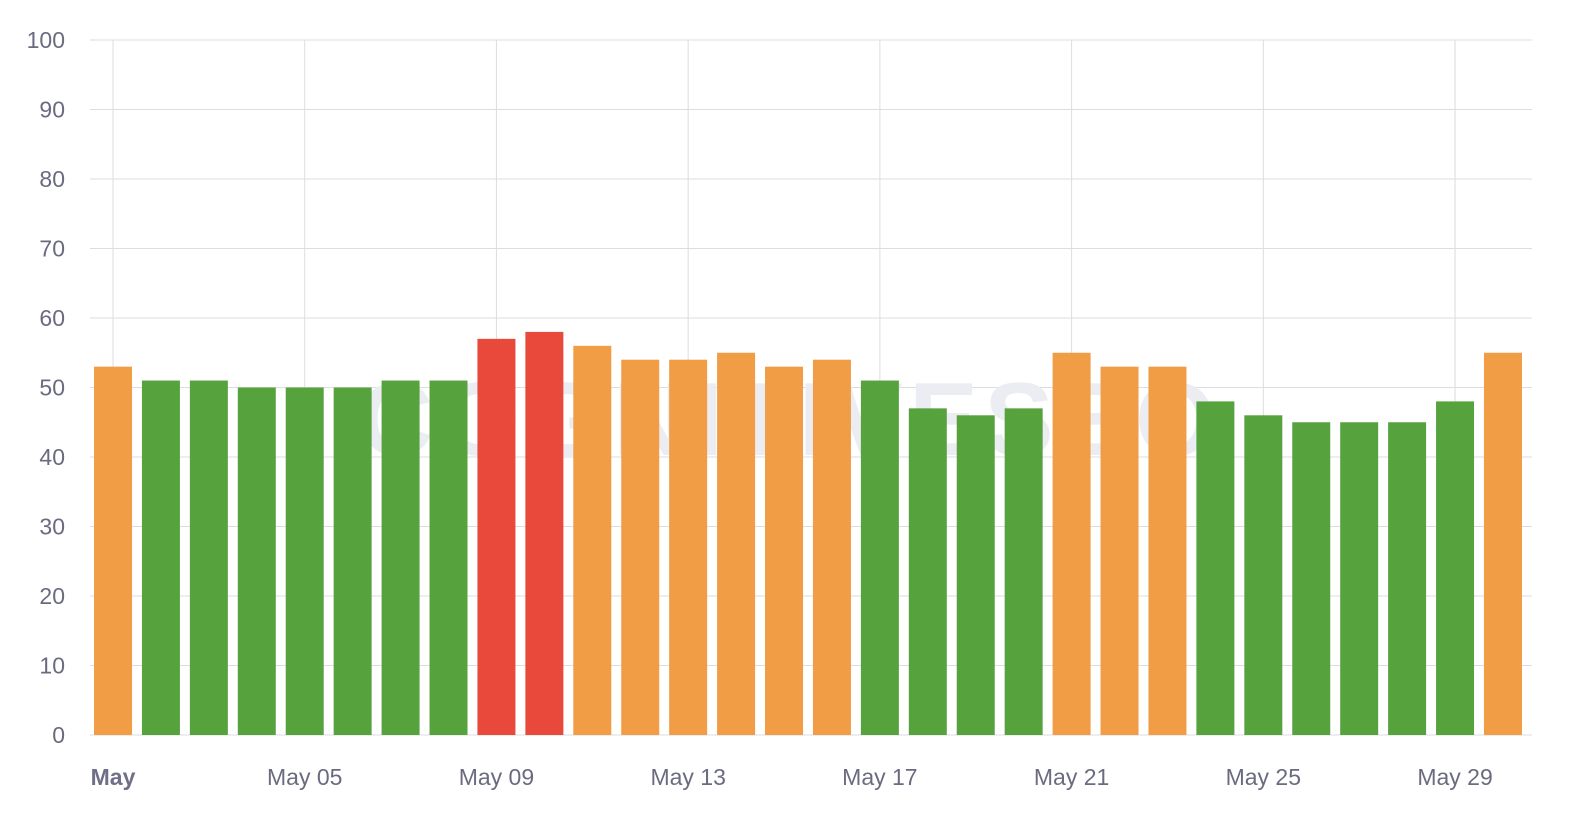 The height and width of the screenshot is (814, 1580). What do you see at coordinates (52, 596) in the screenshot?
I see `y-tick-label: 20` at bounding box center [52, 596].